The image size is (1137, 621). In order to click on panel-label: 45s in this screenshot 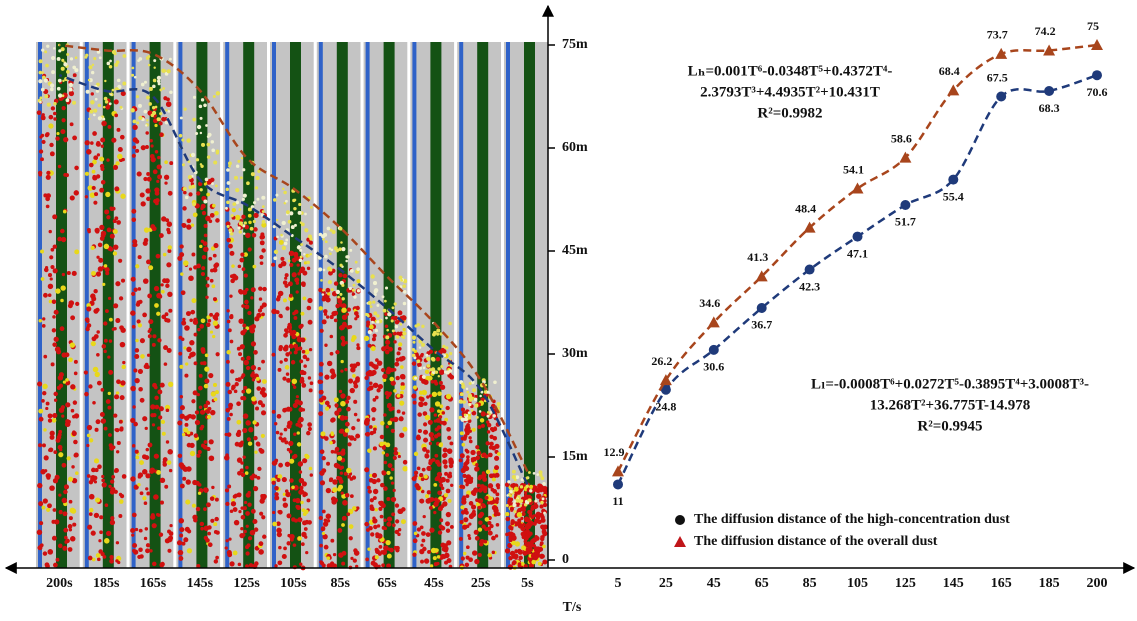, I will do `click(434, 583)`.